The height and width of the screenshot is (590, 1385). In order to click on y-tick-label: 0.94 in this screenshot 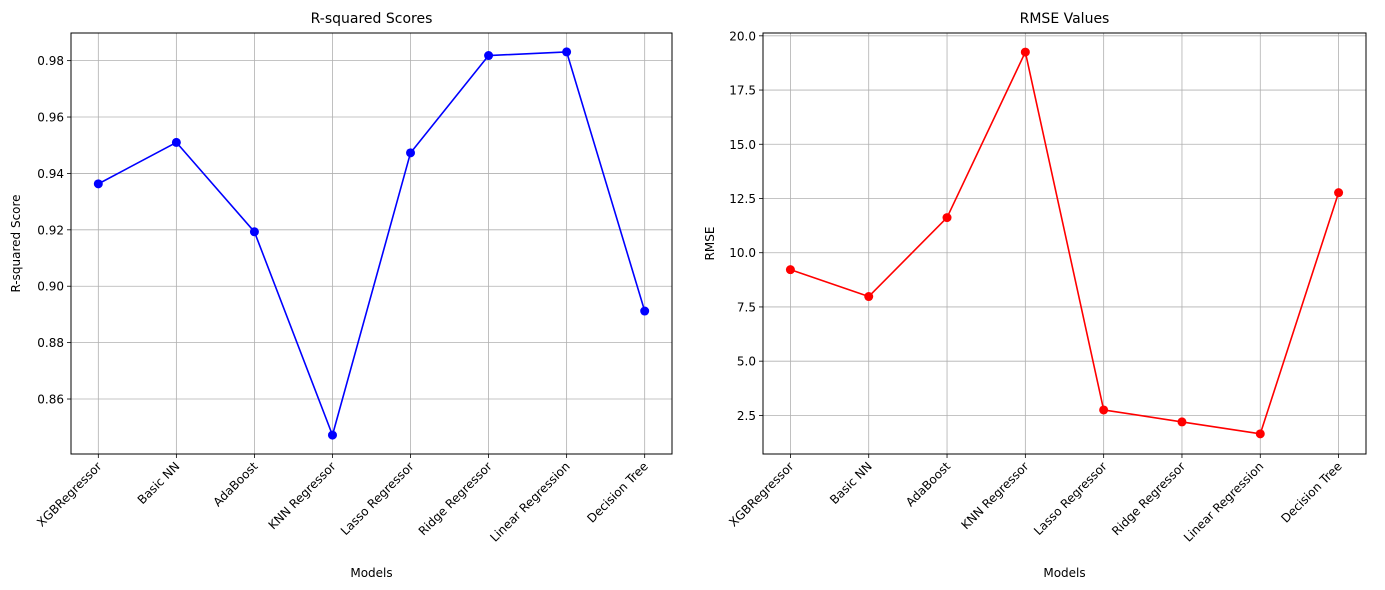, I will do `click(50, 174)`.